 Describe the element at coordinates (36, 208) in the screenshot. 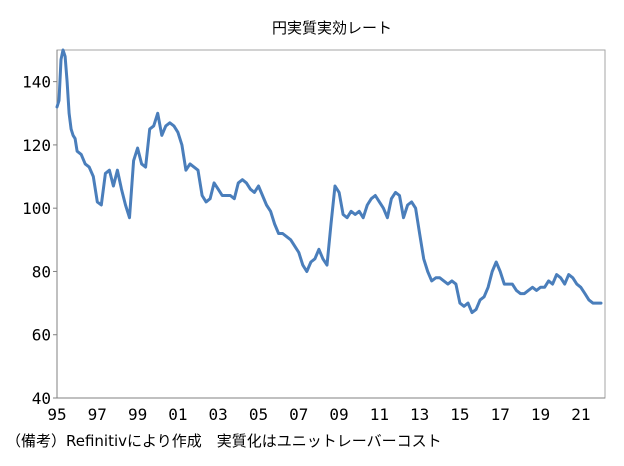

I see `y-tick-label: 100` at that location.